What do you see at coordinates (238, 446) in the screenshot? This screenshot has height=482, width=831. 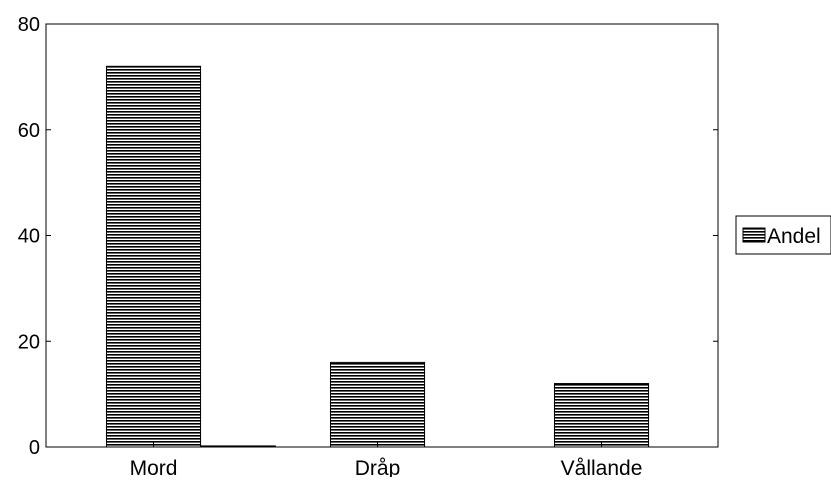 I see `bar-small-adjacent` at bounding box center [238, 446].